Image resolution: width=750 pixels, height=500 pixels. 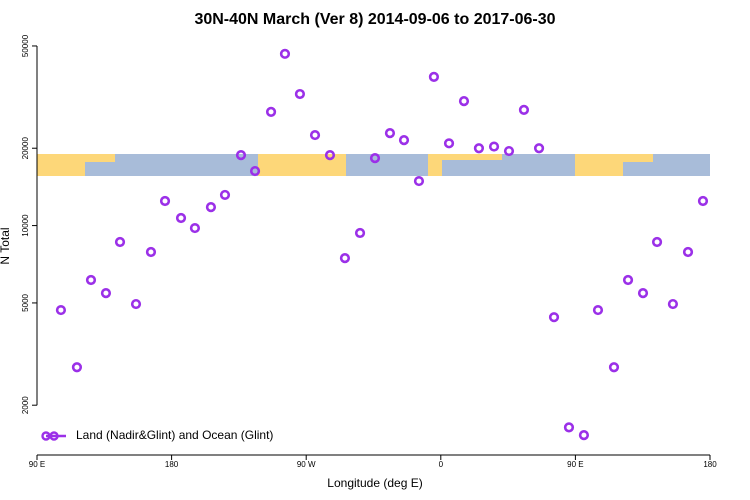 I want to click on x-tick-label: 0, so click(x=441, y=464).